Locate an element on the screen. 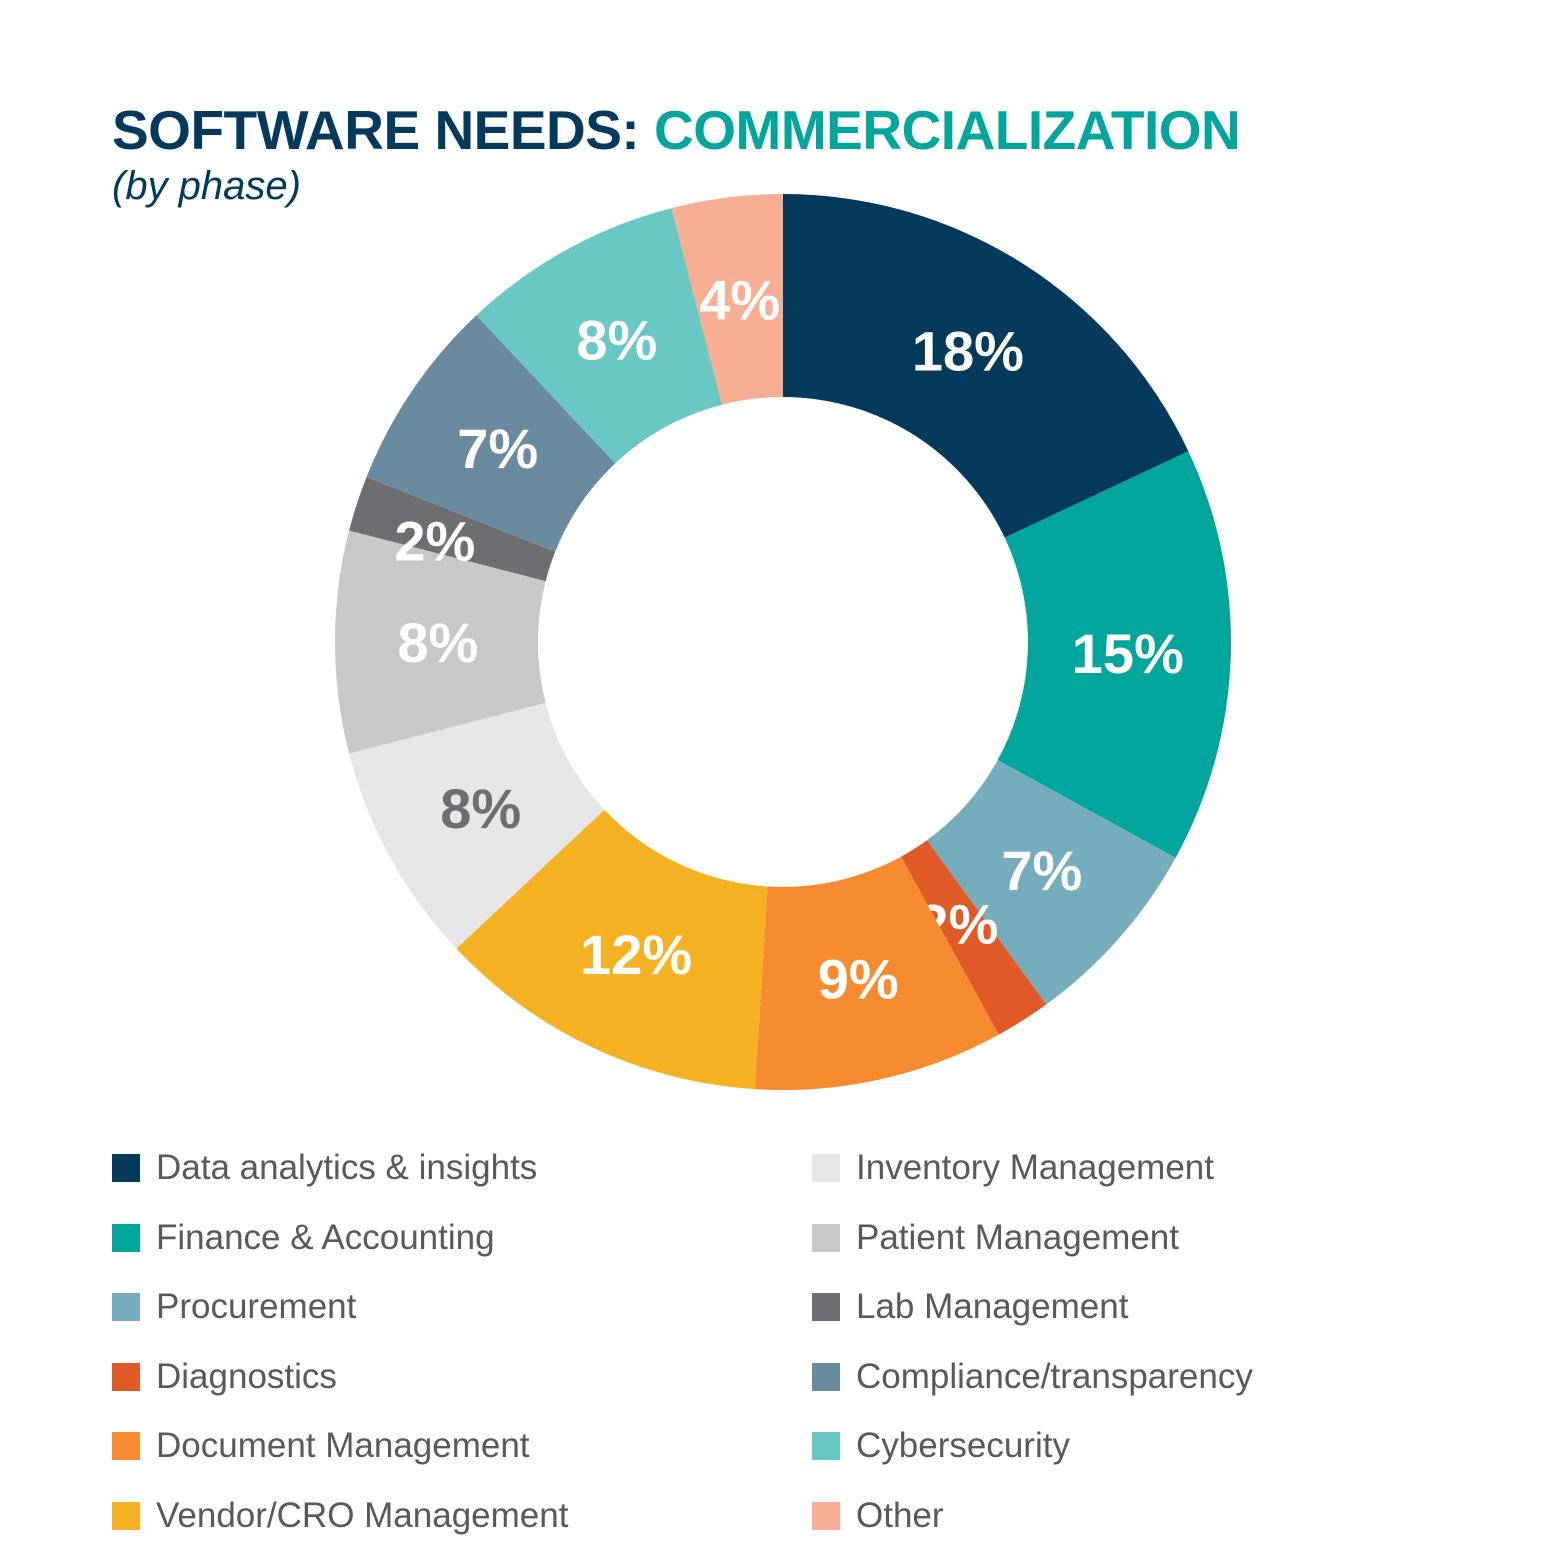  chart-subtitle: (by phase) is located at coordinates (206, 186).